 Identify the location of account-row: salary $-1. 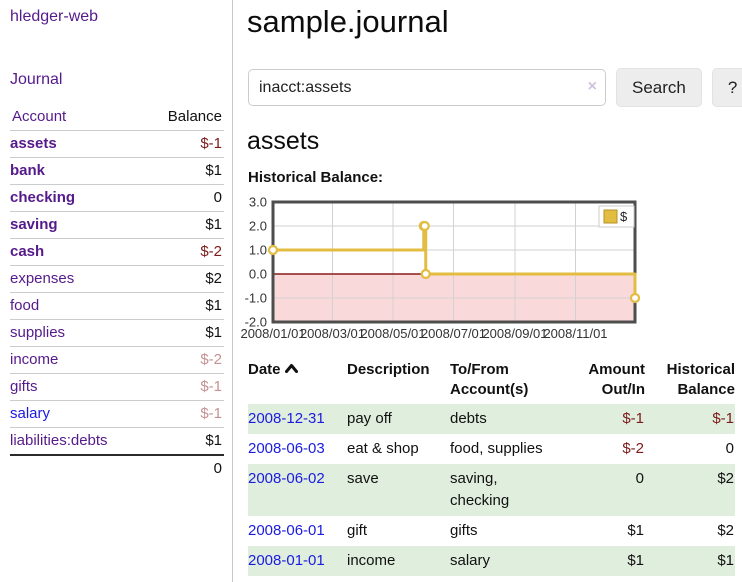
(117, 414).